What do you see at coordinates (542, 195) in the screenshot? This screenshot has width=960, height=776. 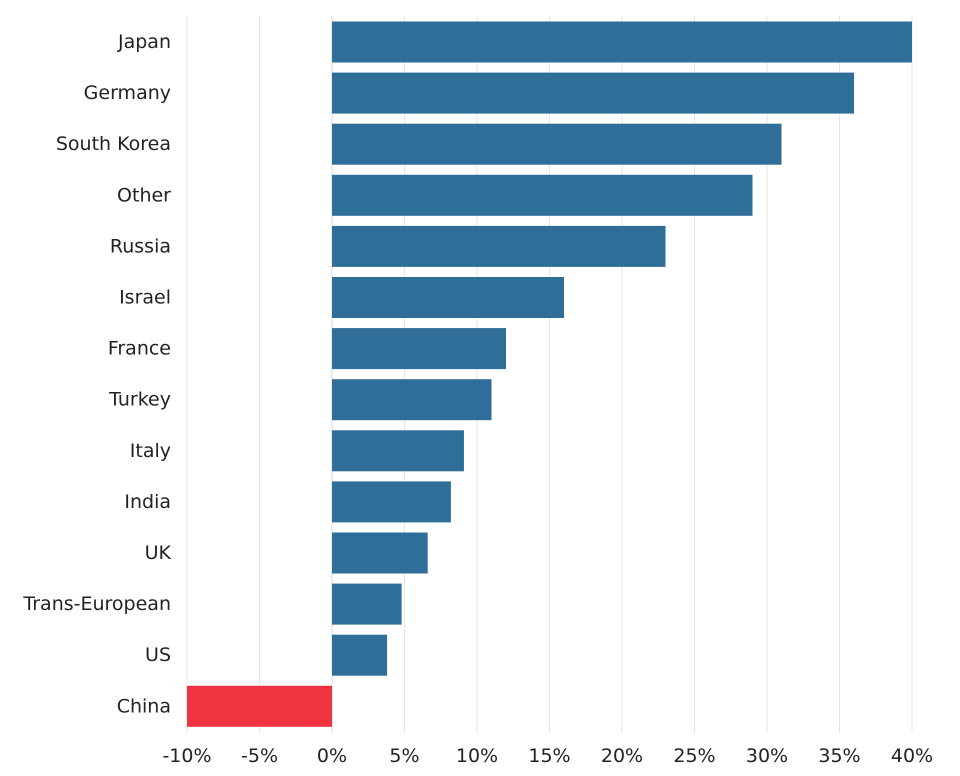 I see `bar-other` at bounding box center [542, 195].